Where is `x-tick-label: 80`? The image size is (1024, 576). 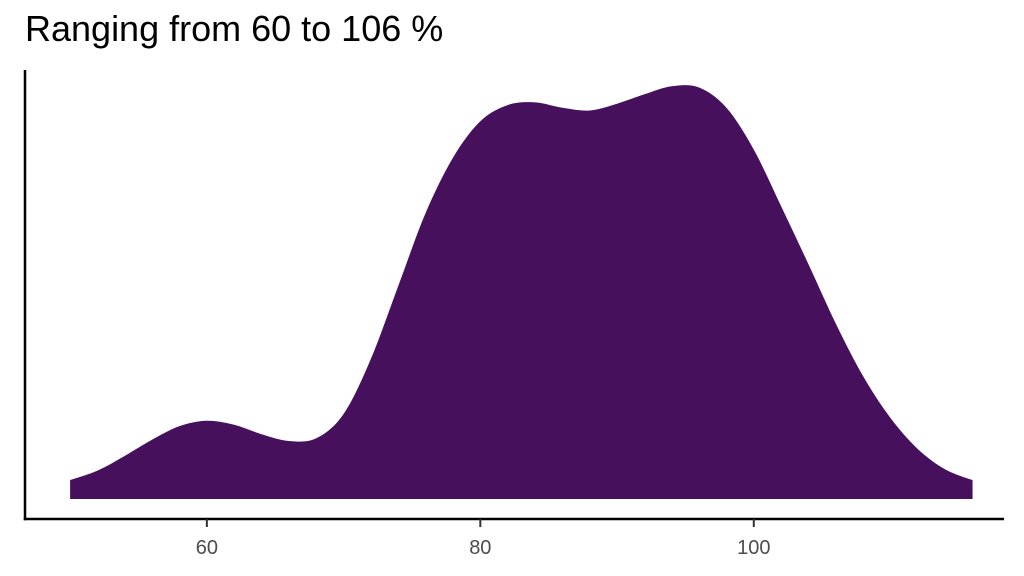
x-tick-label: 80 is located at coordinates (480, 548).